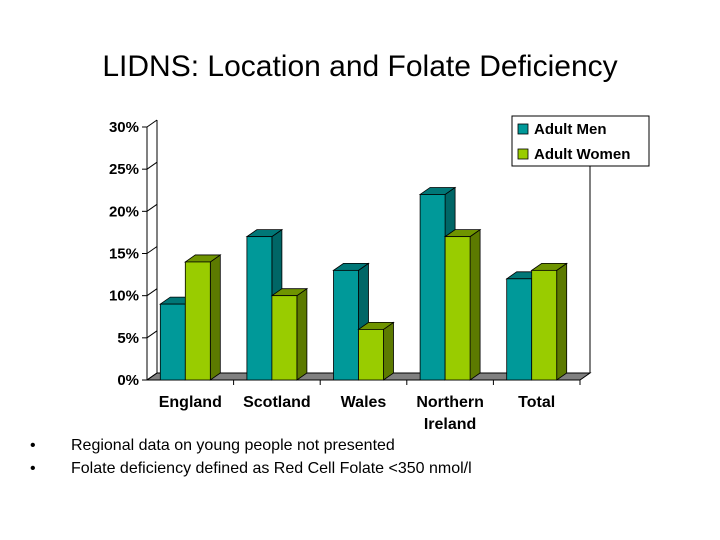 This screenshot has height=540, width=720. Describe the element at coordinates (124, 296) in the screenshot. I see `y-tick-label: 10%` at that location.